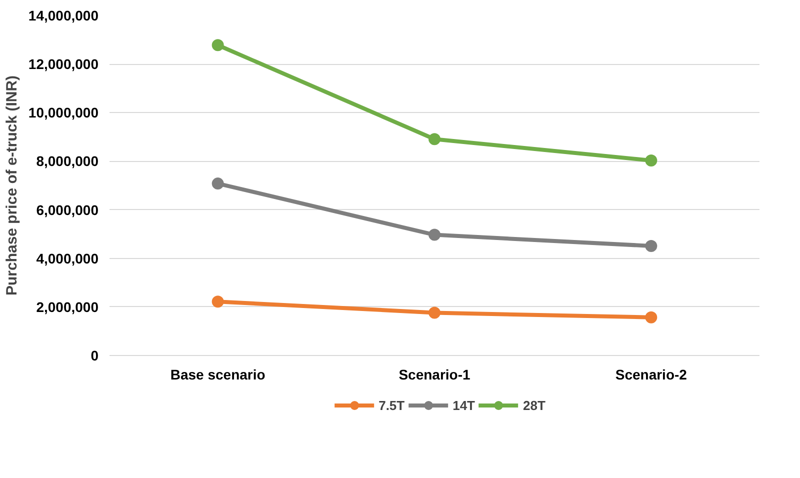 This screenshot has height=478, width=800. What do you see at coordinates (434, 374) in the screenshot?
I see `x-tick-label: Scenario-1` at bounding box center [434, 374].